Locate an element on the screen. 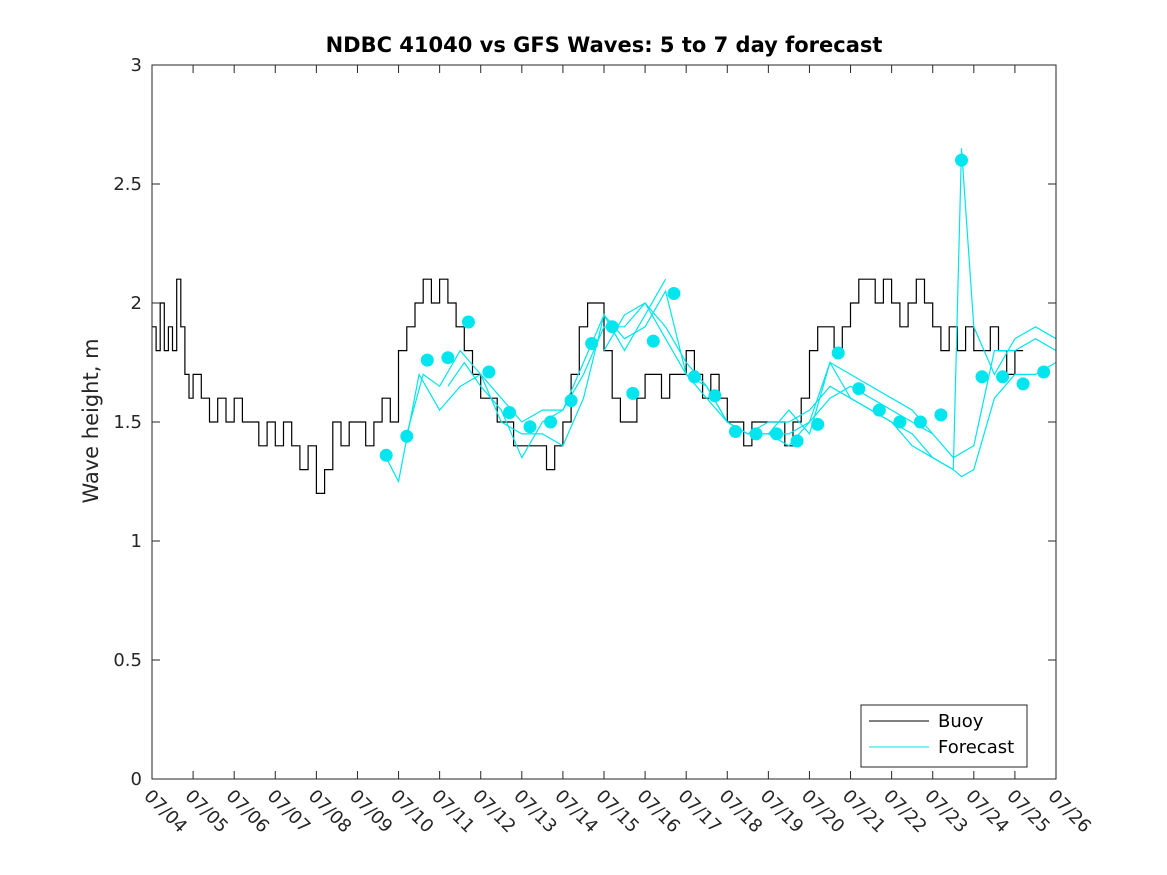 The height and width of the screenshot is (875, 1167). y-tick-label: 1.5 is located at coordinates (127, 422).